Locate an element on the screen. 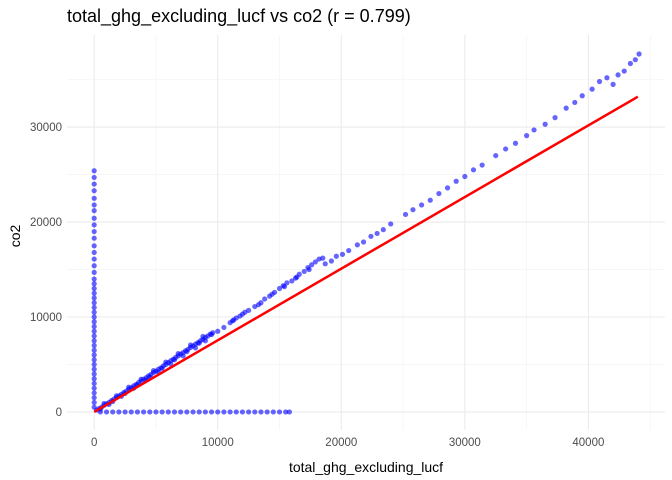 The height and width of the screenshot is (480, 672). x-tick-label: 10000 is located at coordinates (218, 443).